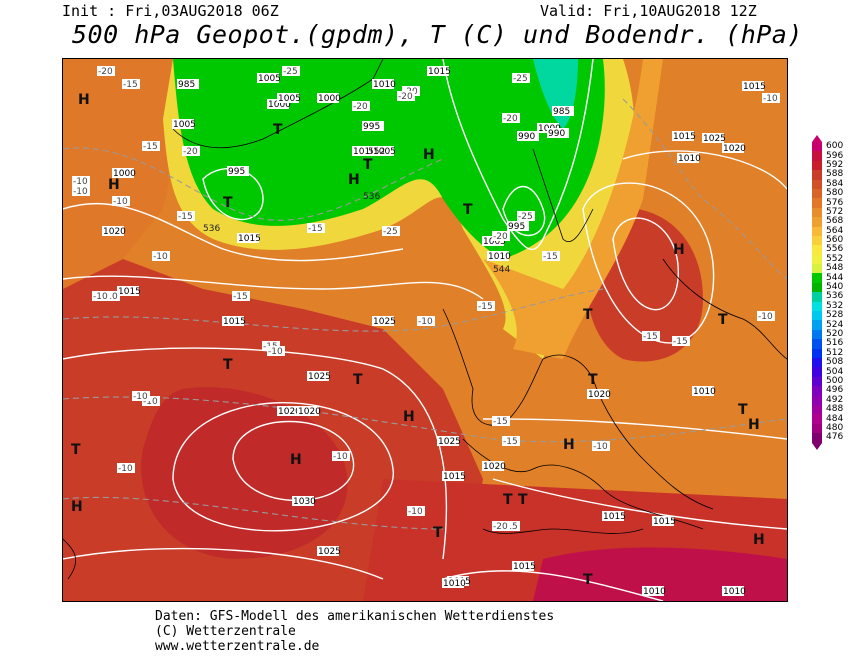 The image size is (850, 657). I want to click on footer-website: www.wetterzentrale.de, so click(237, 646).